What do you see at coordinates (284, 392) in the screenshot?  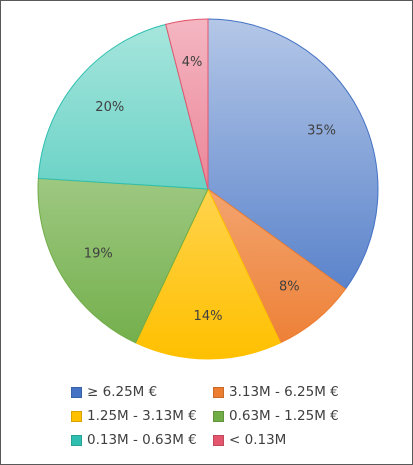 I see `legend-label-2: 3.13M - 6.25M €` at bounding box center [284, 392].